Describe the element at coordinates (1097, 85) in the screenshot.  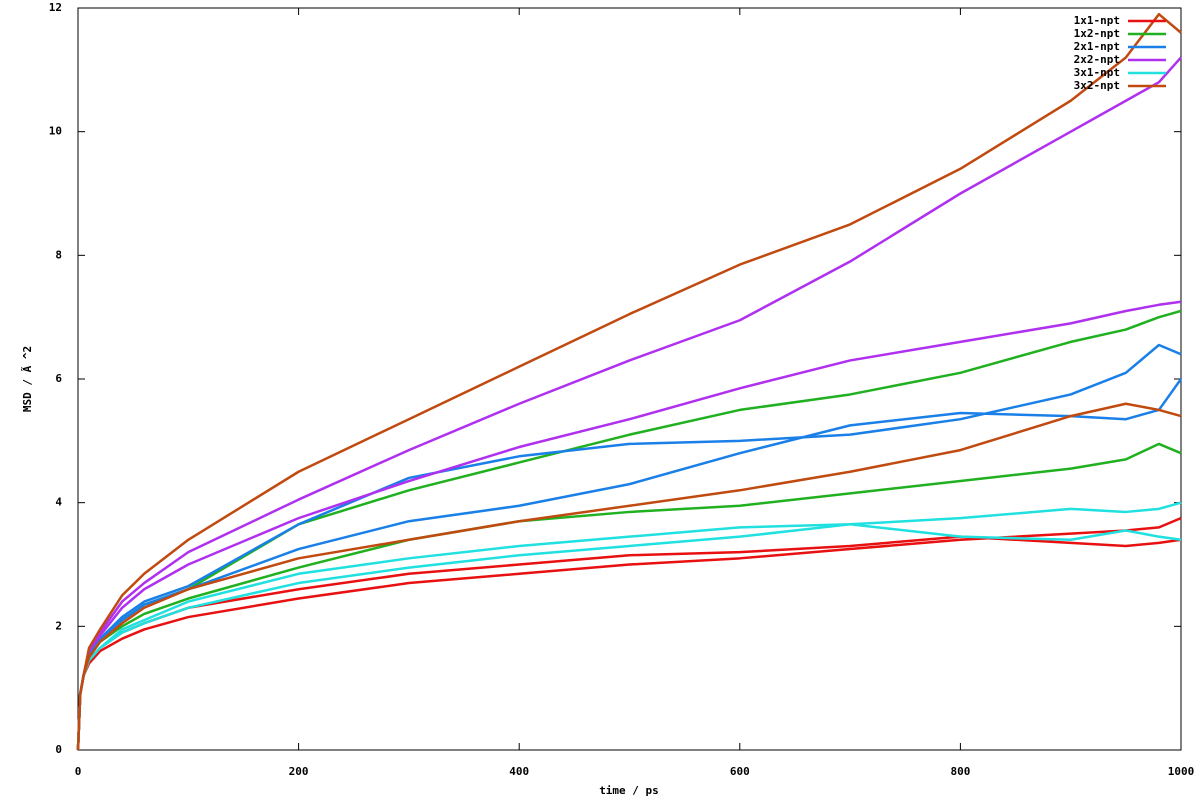
I see `legend-label: 3x2-npt` at that location.